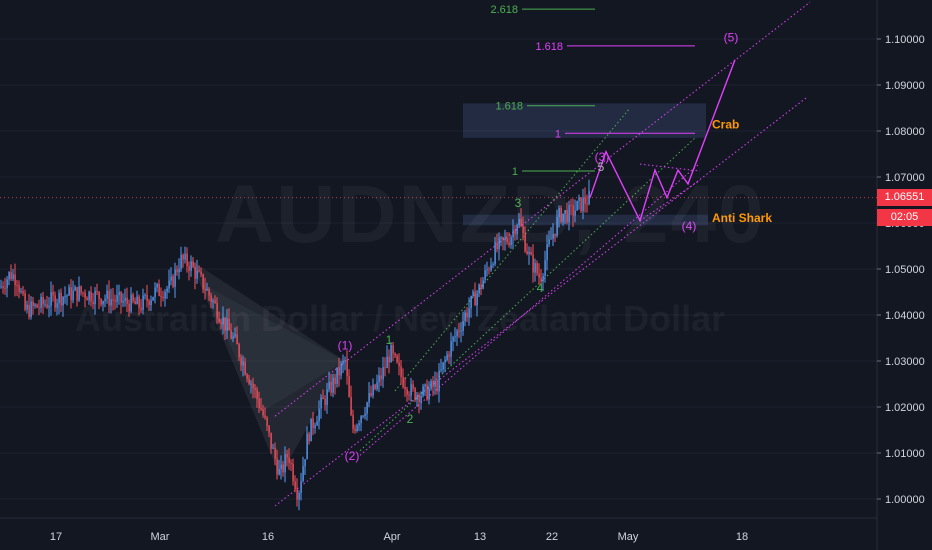  What do you see at coordinates (352, 456) in the screenshot?
I see `primary-wave-label: (2)` at bounding box center [352, 456].